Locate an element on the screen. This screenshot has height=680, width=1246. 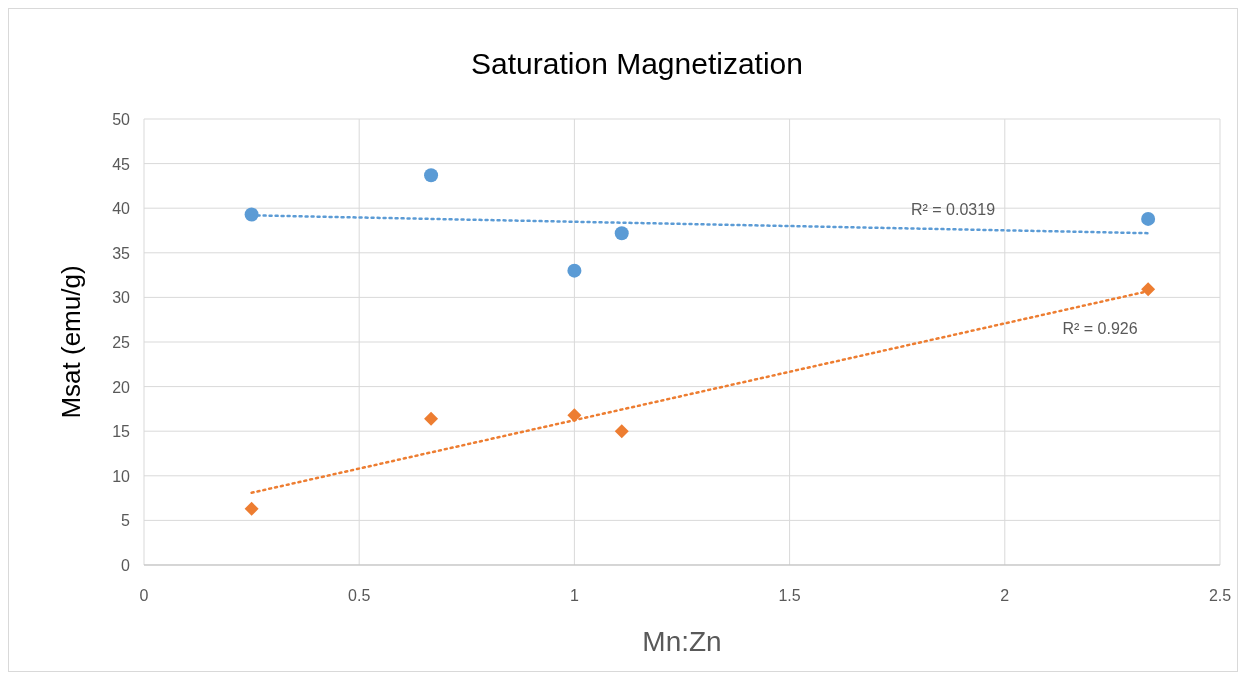
y-tick-label: 10 is located at coordinates (121, 476).